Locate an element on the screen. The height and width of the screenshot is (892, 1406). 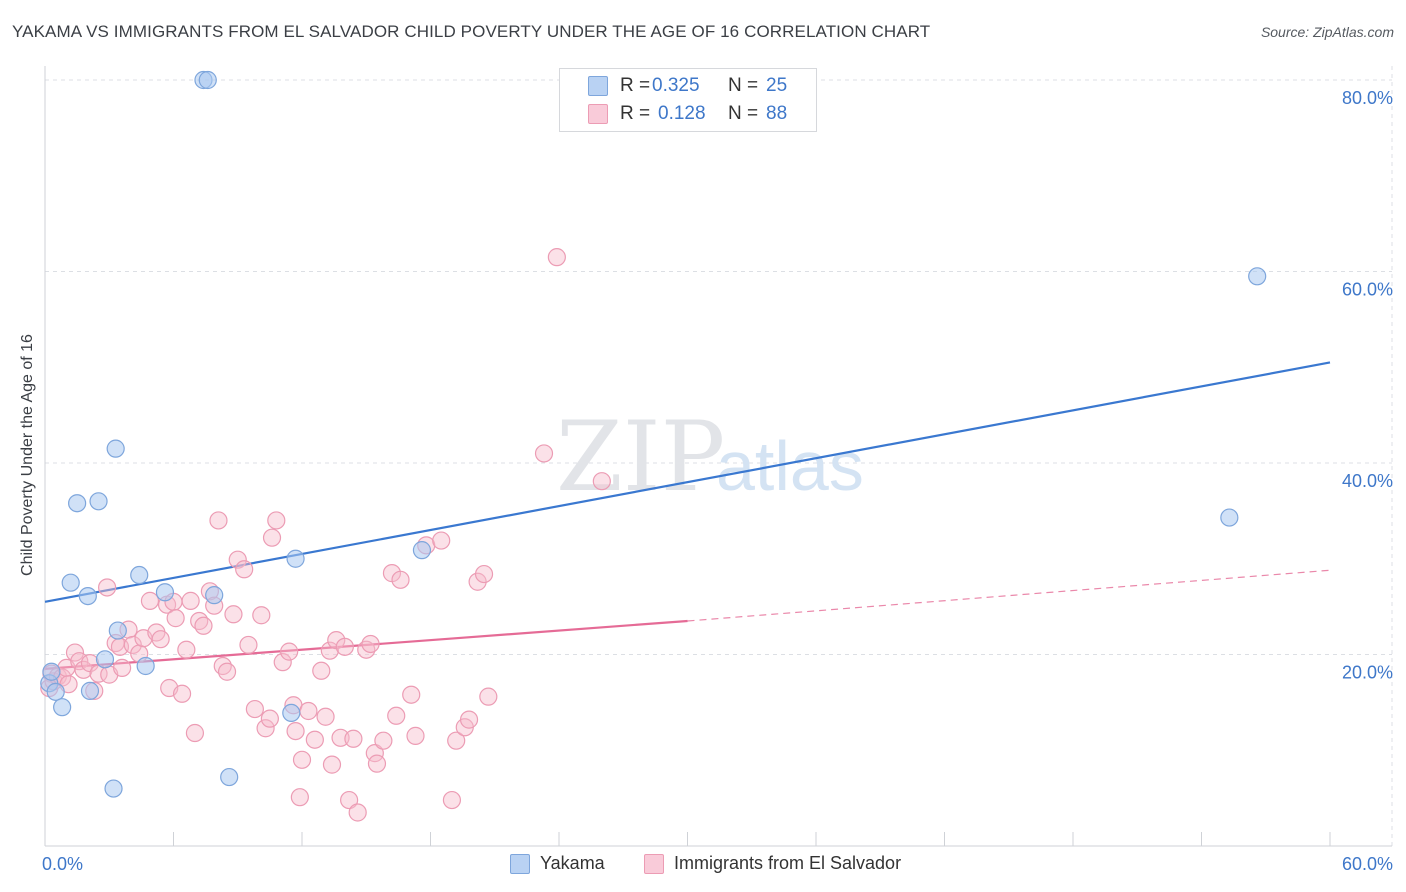
legend-r-value: 0.325 is located at coordinates (676, 85).